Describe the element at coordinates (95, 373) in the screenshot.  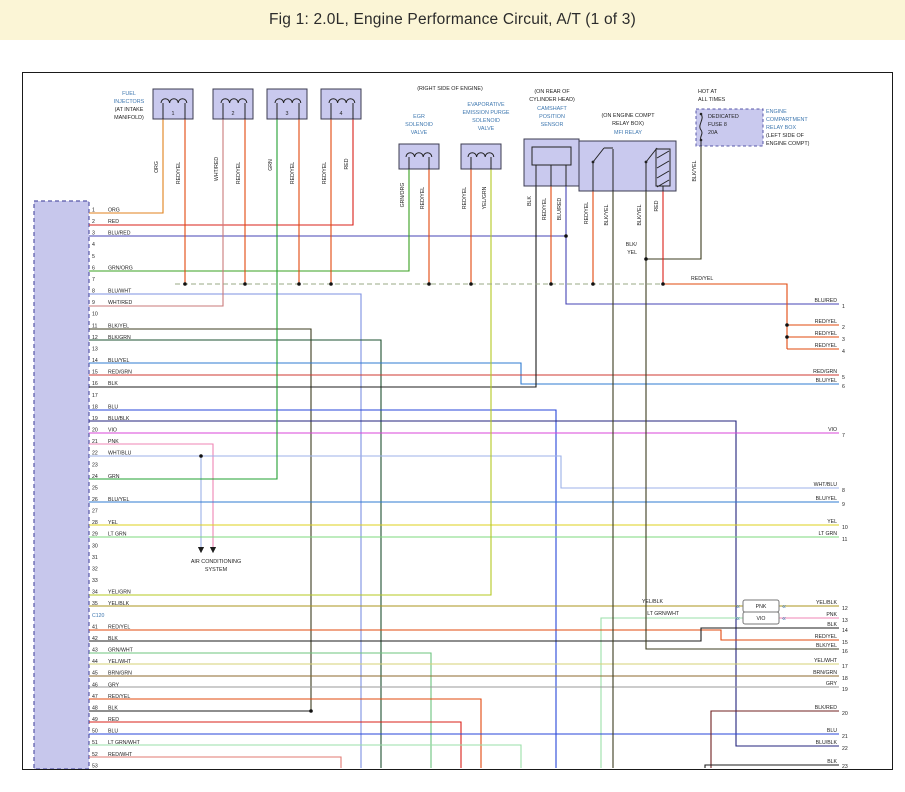
I see `left-pin-number: 15` at that location.